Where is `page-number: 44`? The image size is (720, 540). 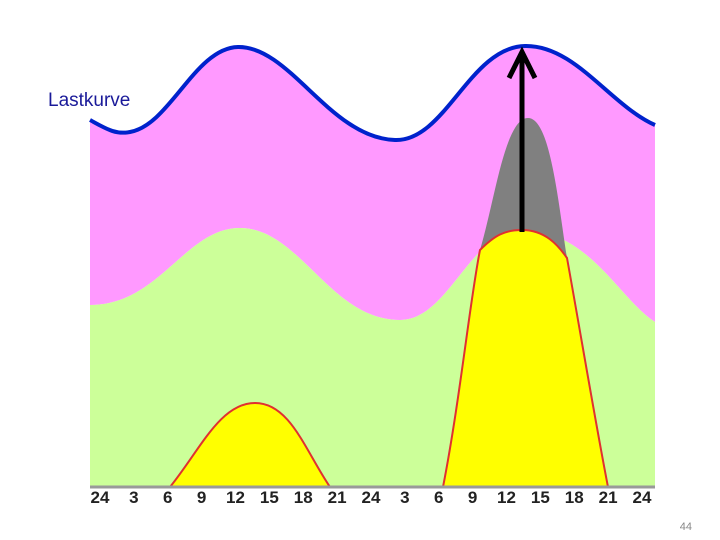
page-number: 44 is located at coordinates (686, 527).